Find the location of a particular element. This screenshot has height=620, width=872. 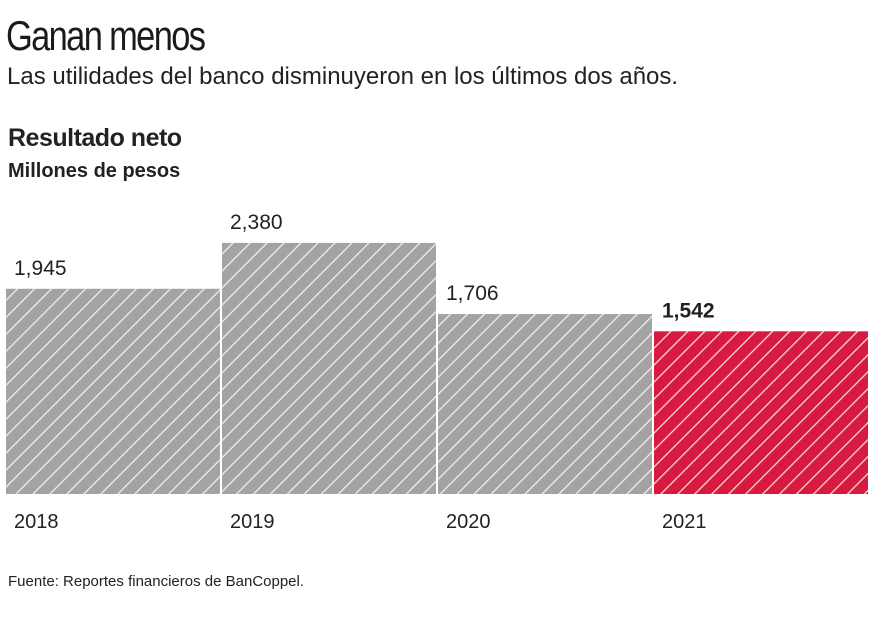

data-label: 2,380 is located at coordinates (256, 222).